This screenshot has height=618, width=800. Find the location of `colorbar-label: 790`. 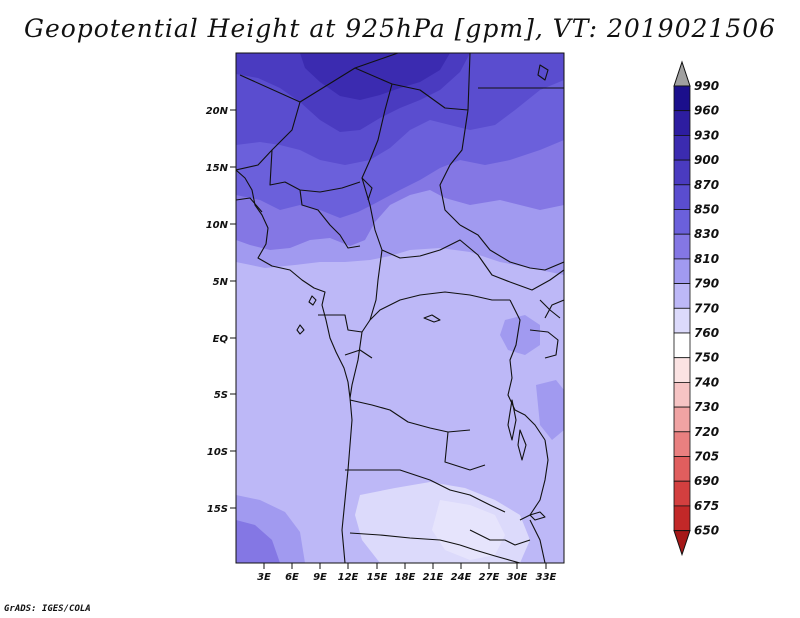

colorbar-label: 790 is located at coordinates (706, 284).